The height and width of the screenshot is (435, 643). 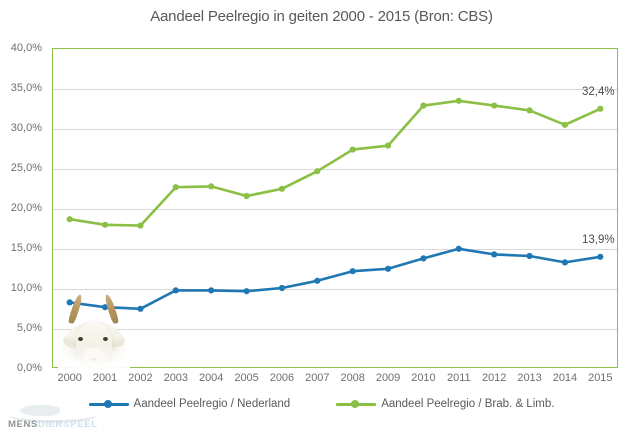 I want to click on x-axis-tick-label: 2003, so click(x=176, y=378).